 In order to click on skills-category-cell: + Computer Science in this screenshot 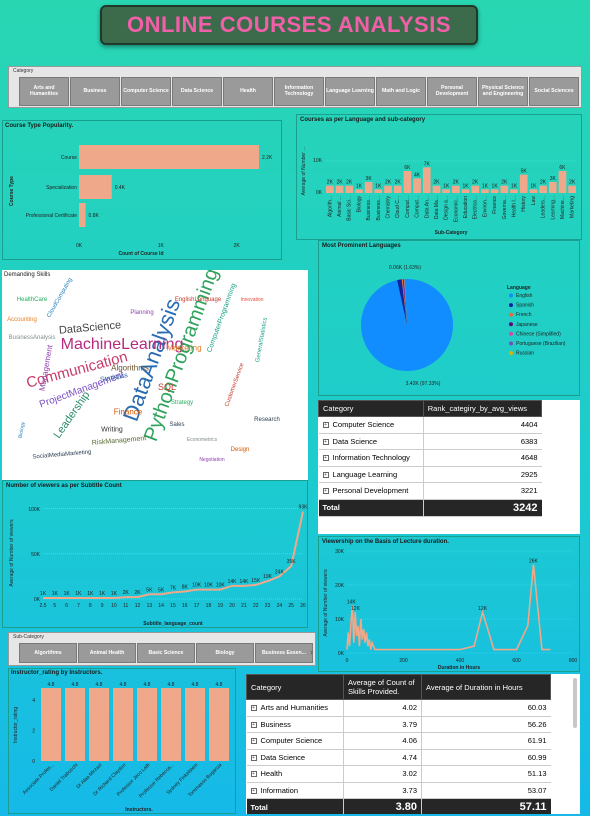, I will do `click(295, 741)`.